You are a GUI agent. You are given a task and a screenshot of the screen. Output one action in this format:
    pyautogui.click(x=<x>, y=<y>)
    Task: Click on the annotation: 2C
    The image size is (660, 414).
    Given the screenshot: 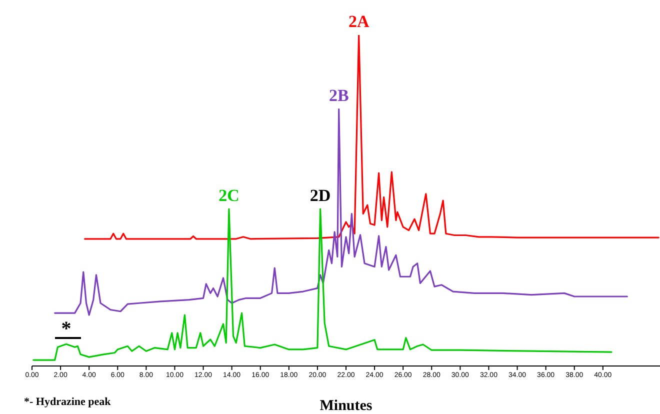 What is the action you would take?
    pyautogui.click(x=229, y=196)
    